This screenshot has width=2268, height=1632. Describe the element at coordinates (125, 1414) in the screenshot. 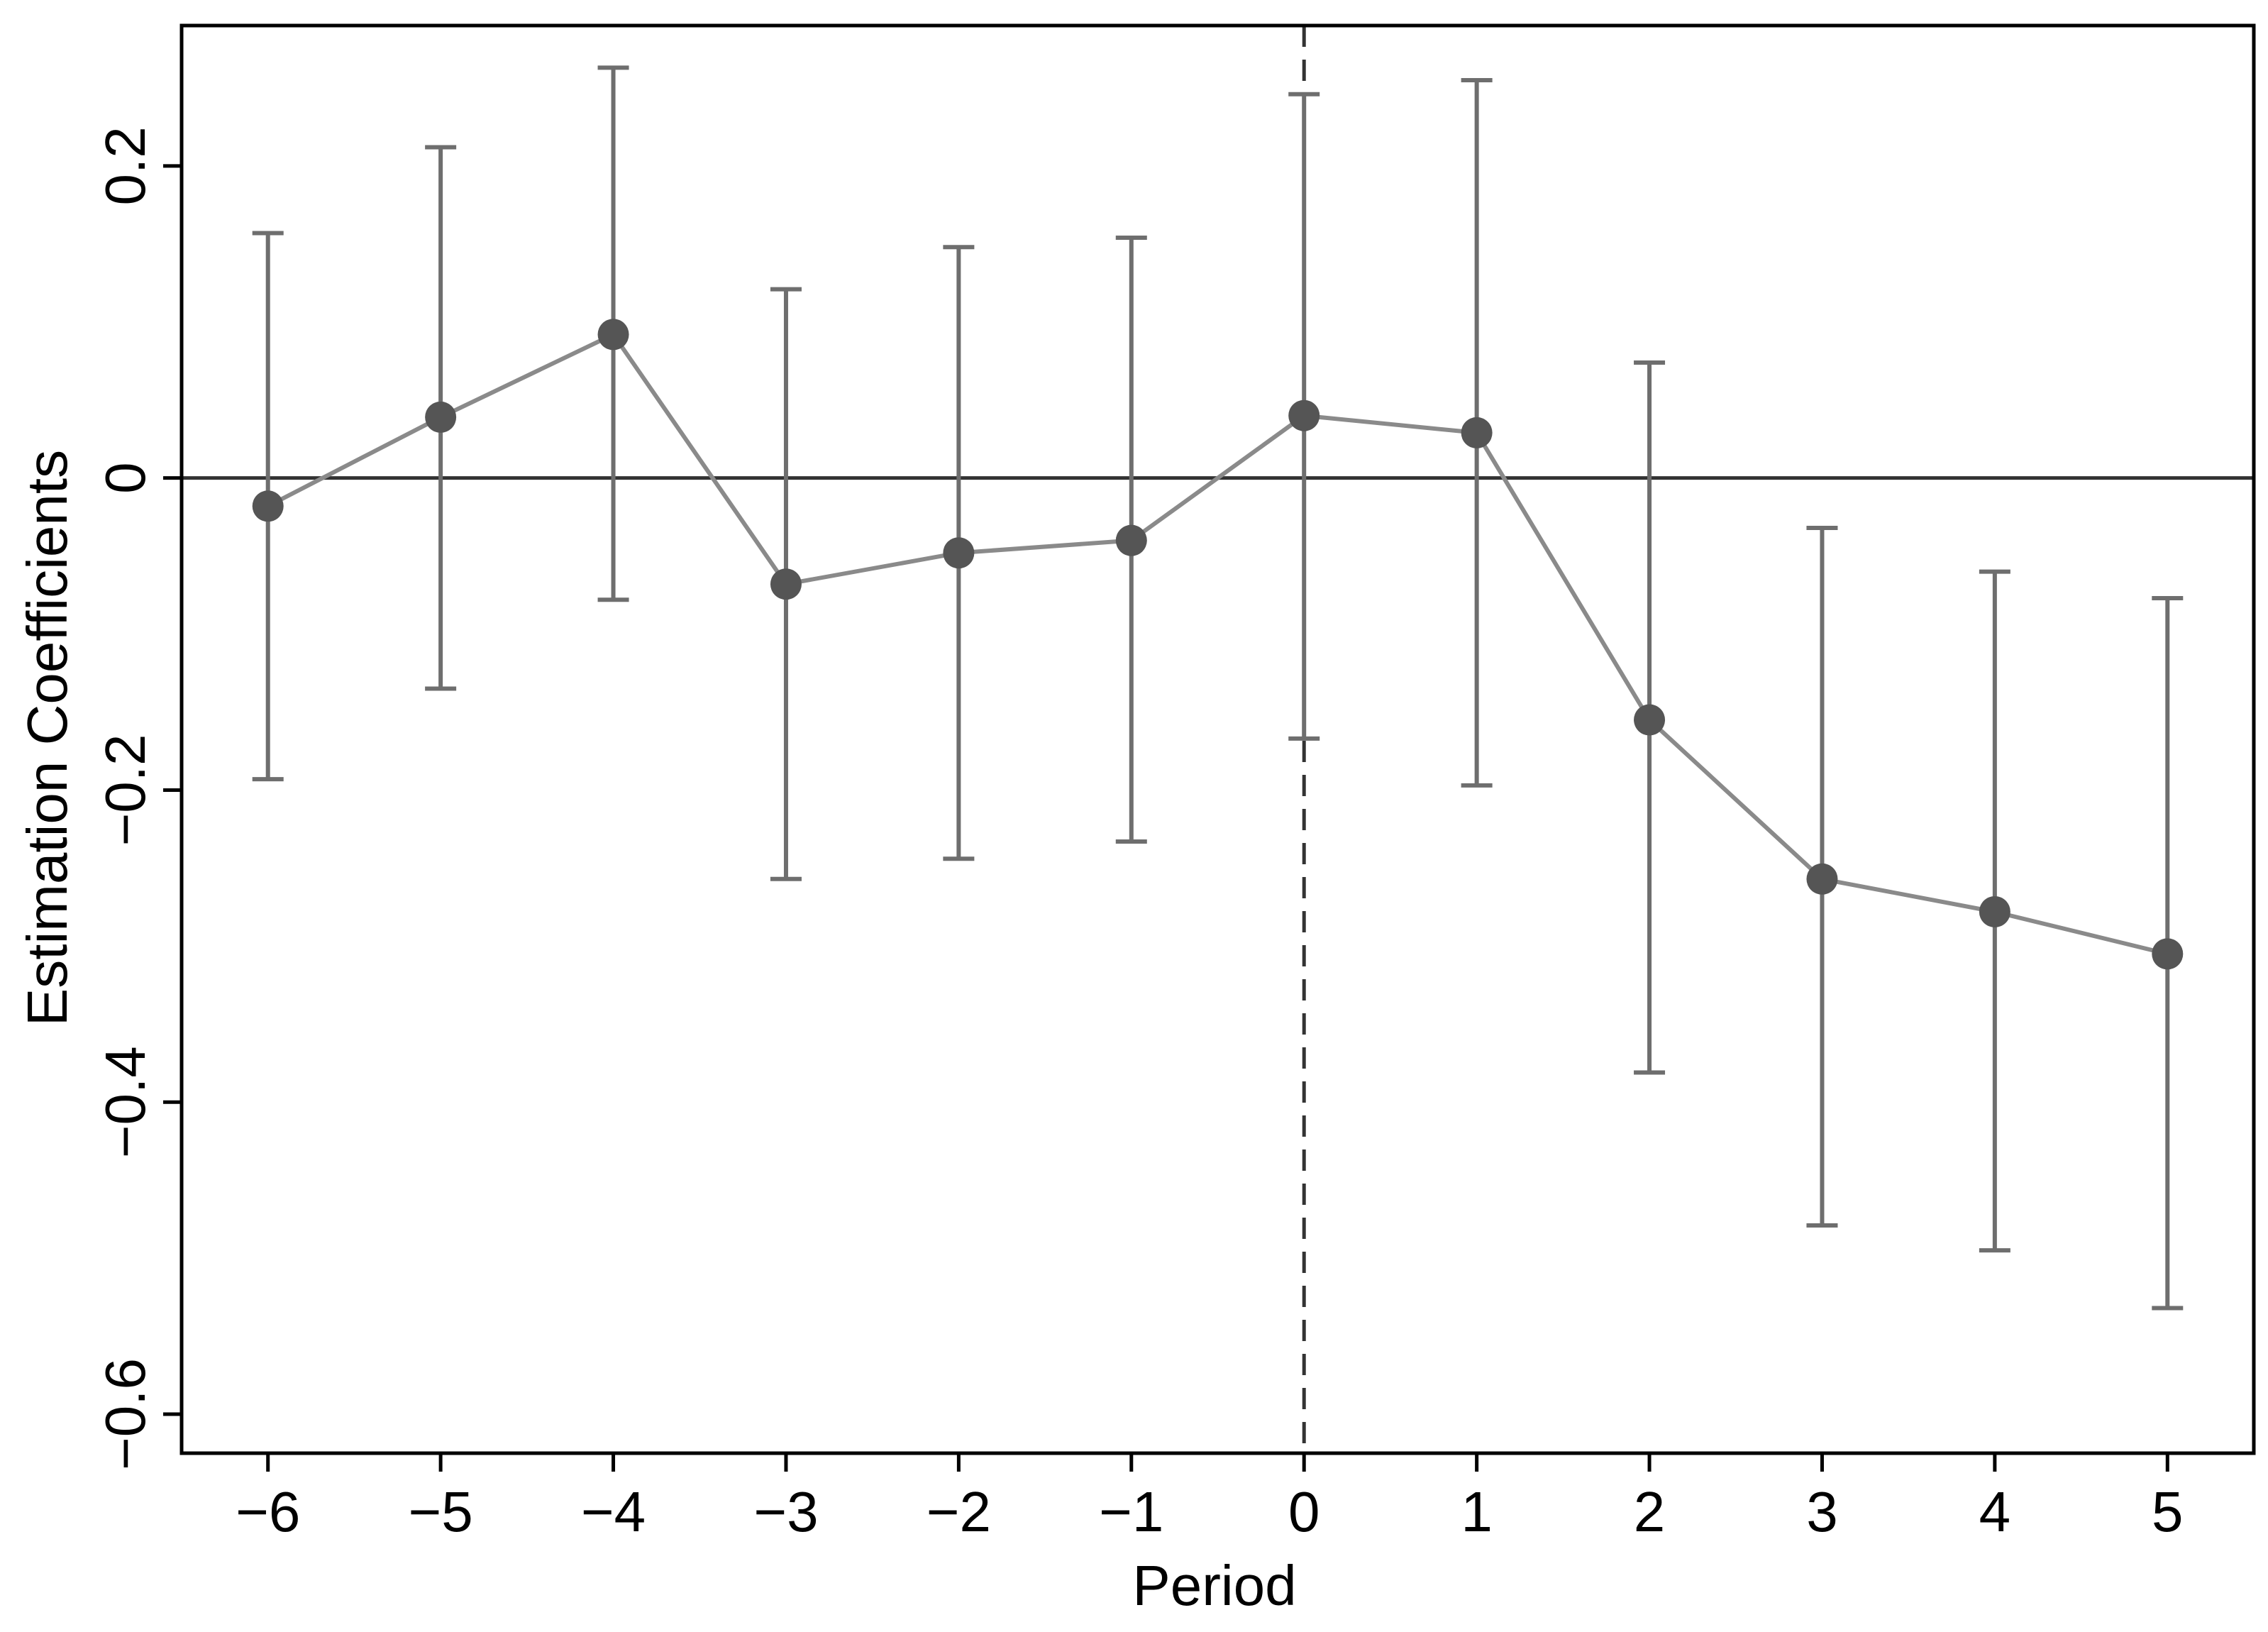

I see `y-tick-label: −0.6` at that location.